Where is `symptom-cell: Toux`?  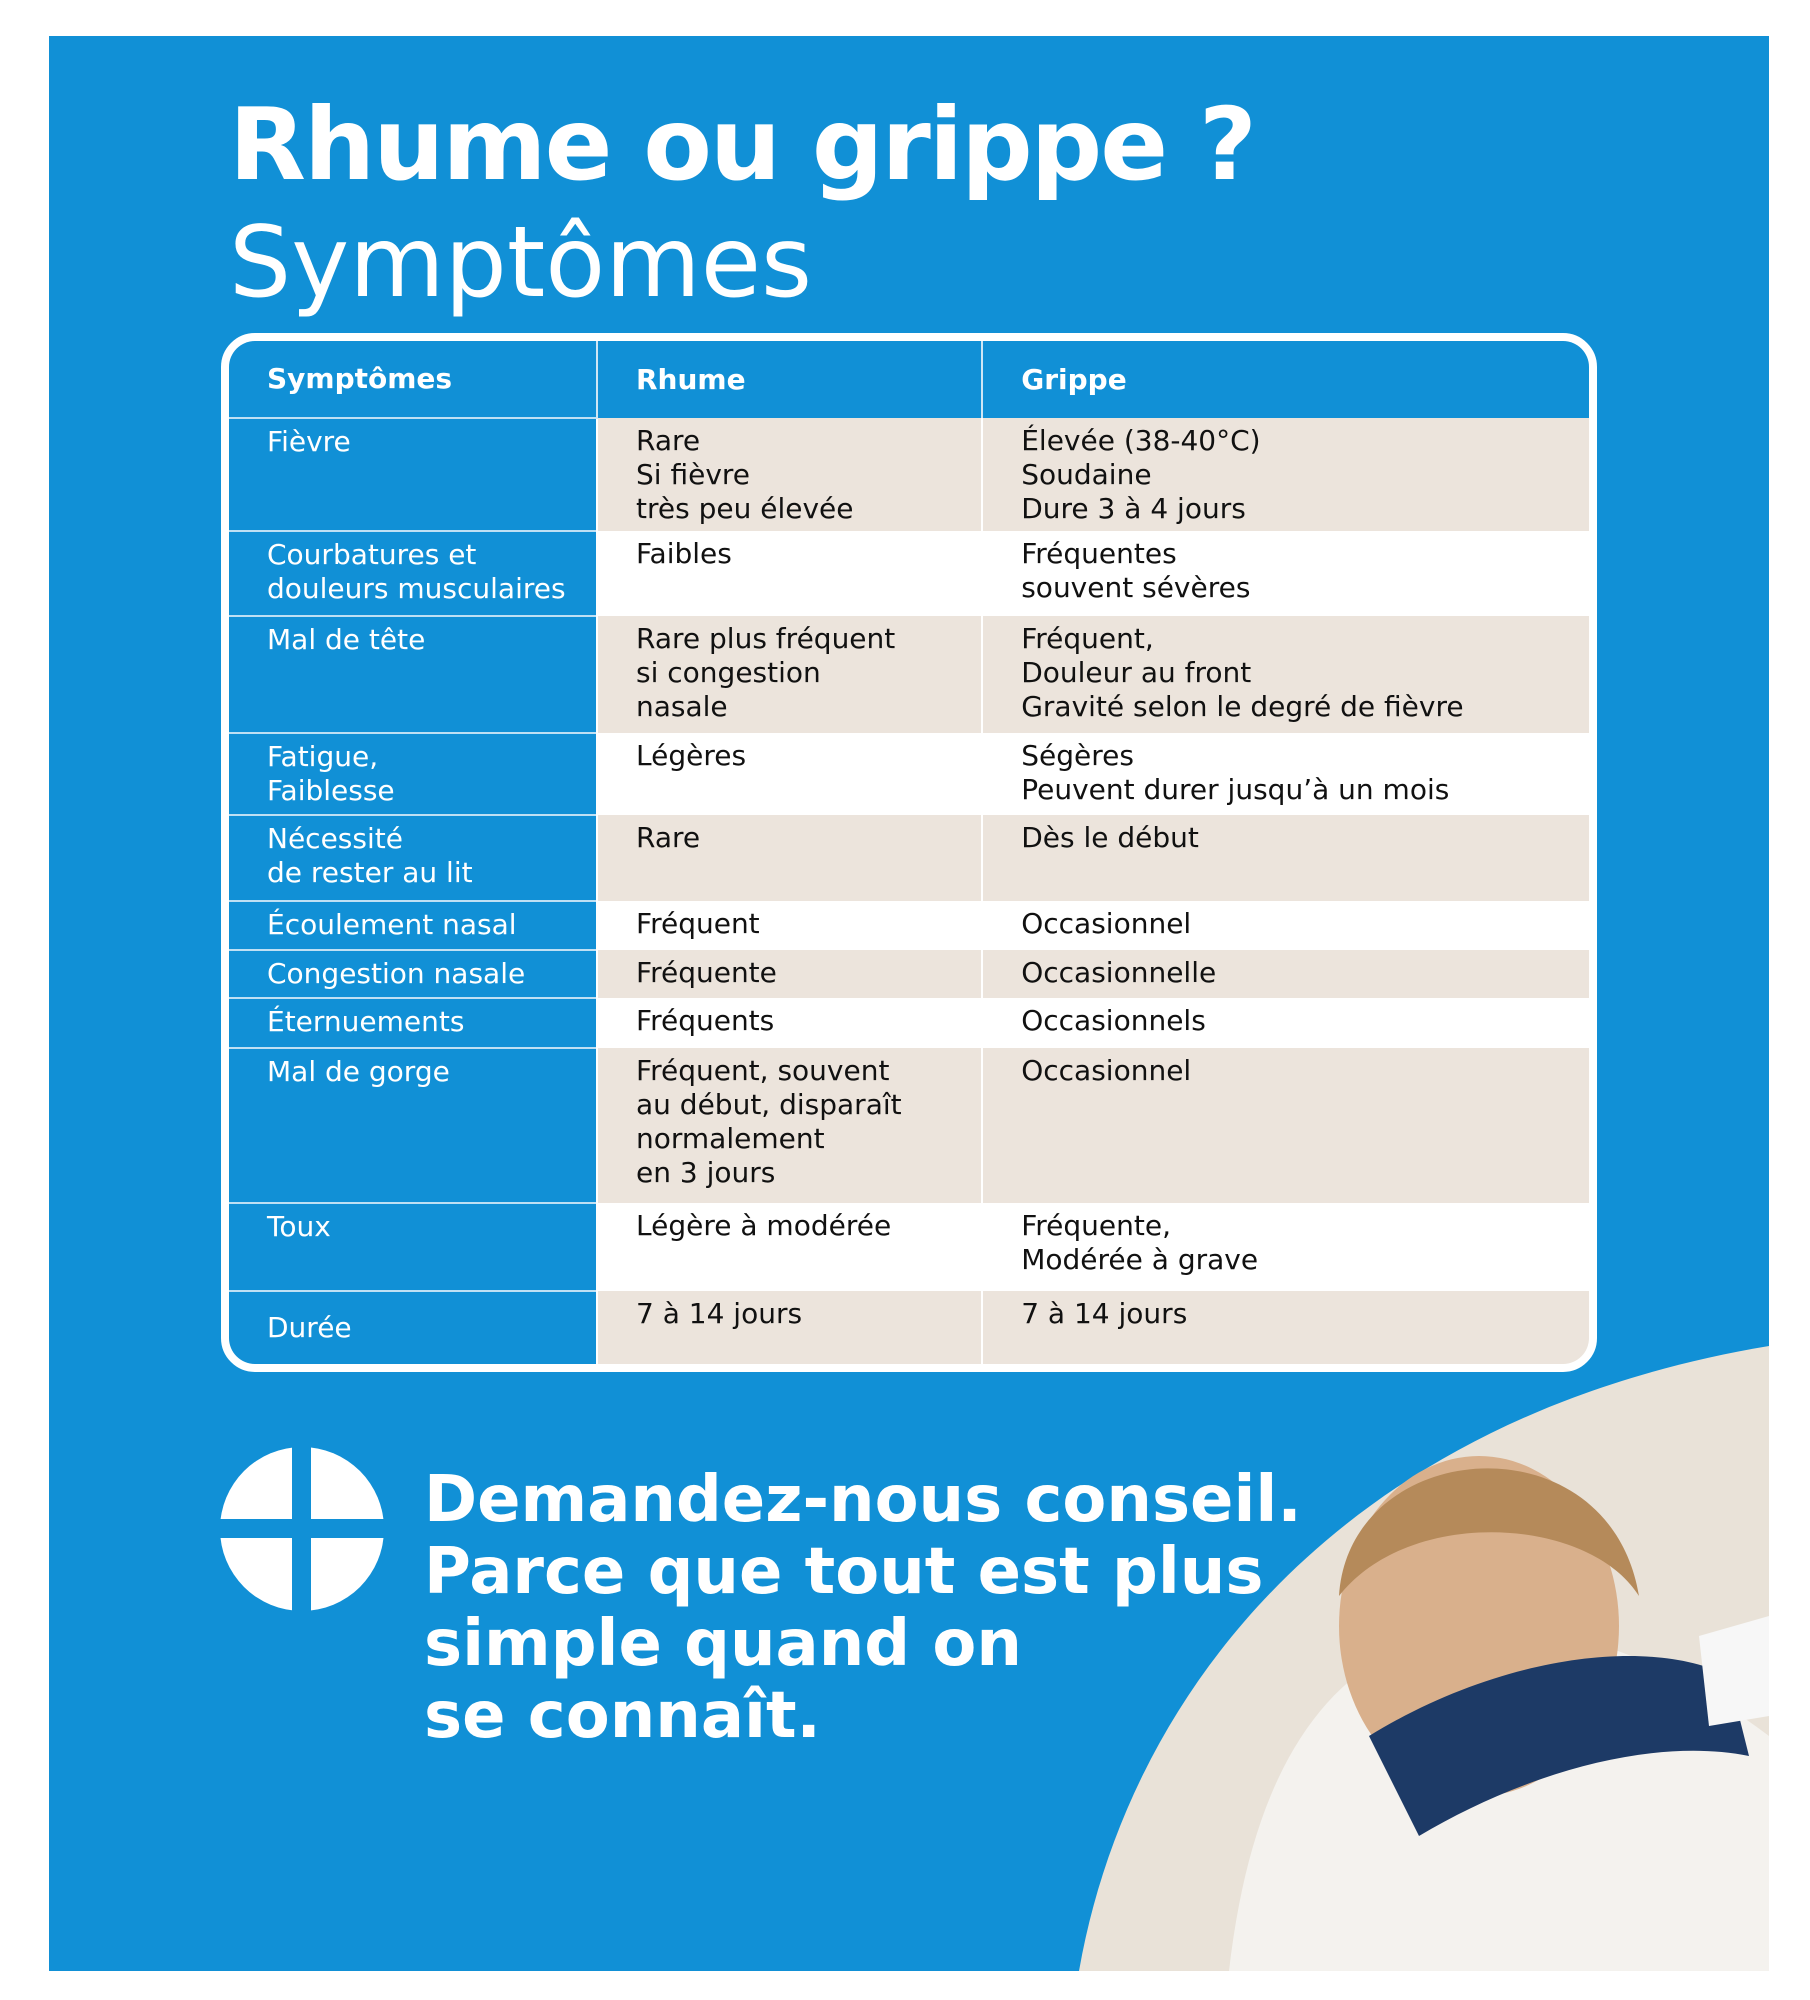 symptom-cell: Toux is located at coordinates (413, 1246).